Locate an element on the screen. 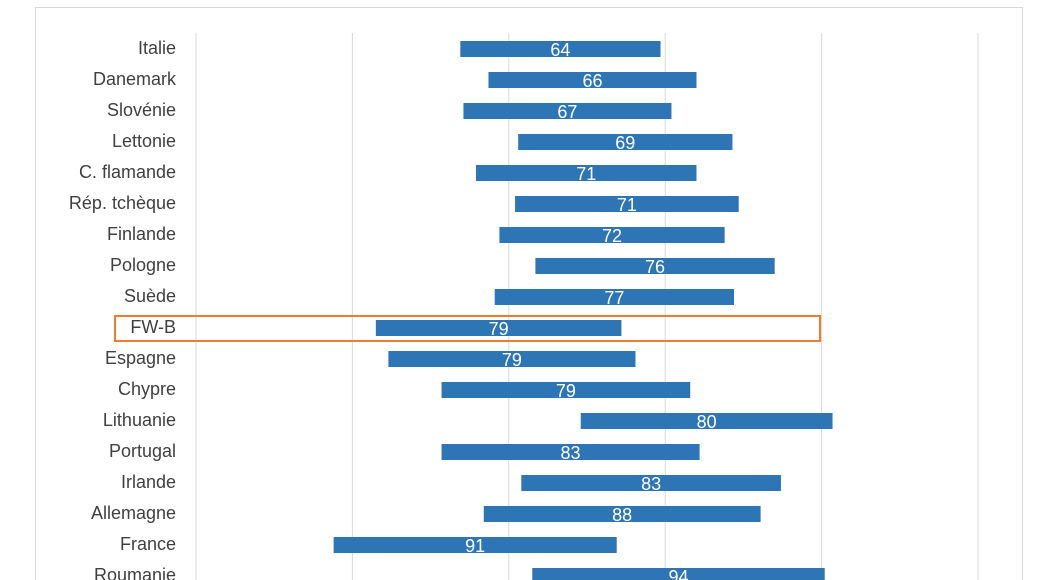 The image size is (1060, 580). data-label: 66 is located at coordinates (592, 81).